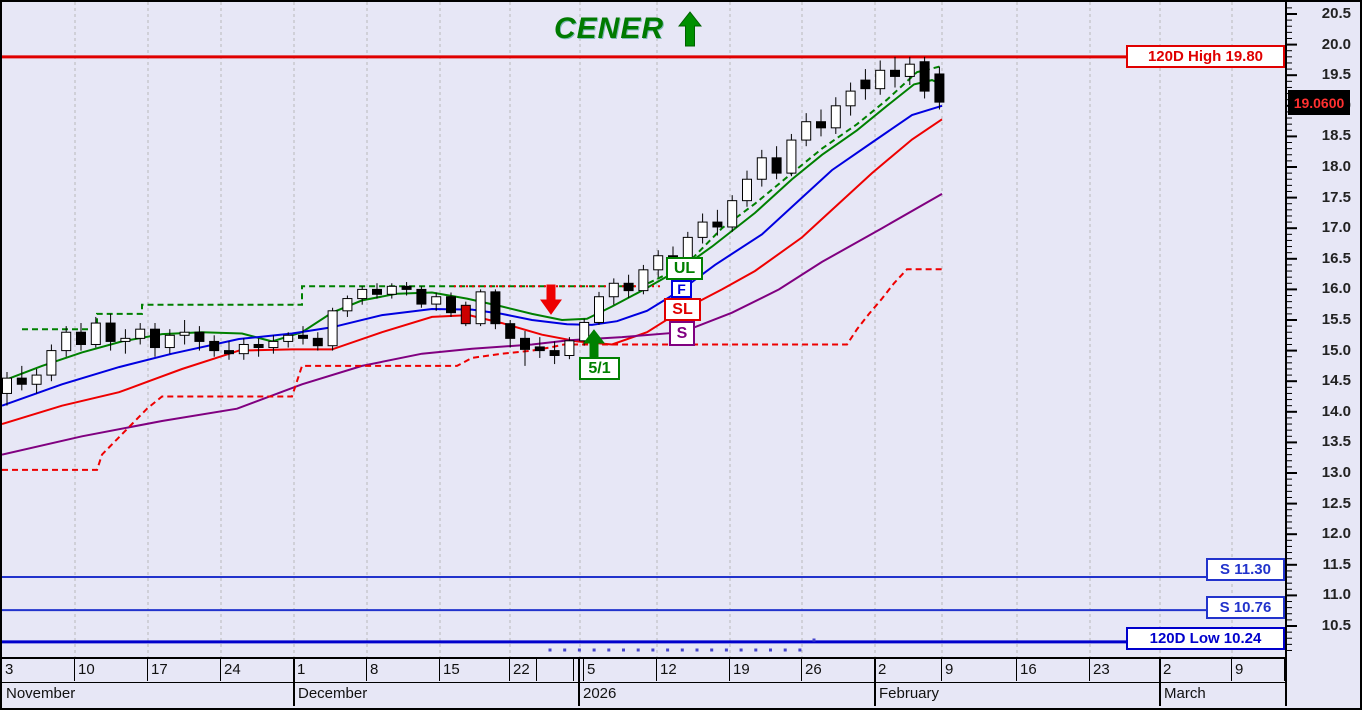 The height and width of the screenshot is (710, 1362). I want to click on price-tick-label: 20.5, so click(1336, 13).